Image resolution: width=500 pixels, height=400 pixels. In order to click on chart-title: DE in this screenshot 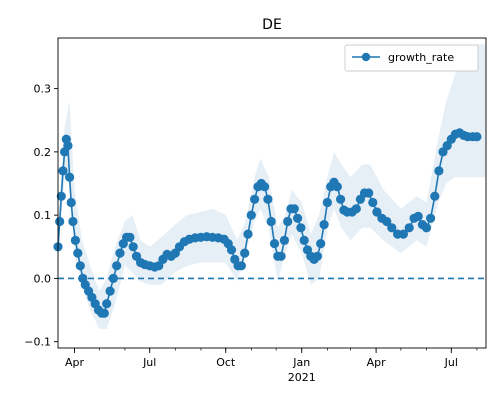, I will do `click(272, 25)`.